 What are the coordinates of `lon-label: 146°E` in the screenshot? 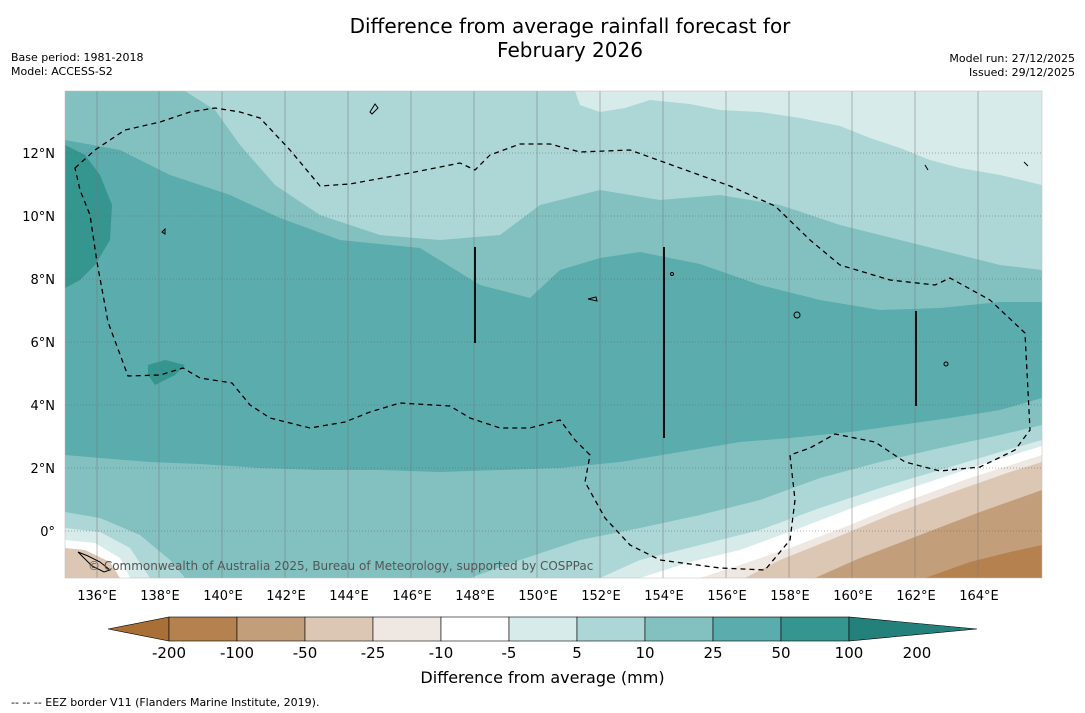 It's located at (412, 596).